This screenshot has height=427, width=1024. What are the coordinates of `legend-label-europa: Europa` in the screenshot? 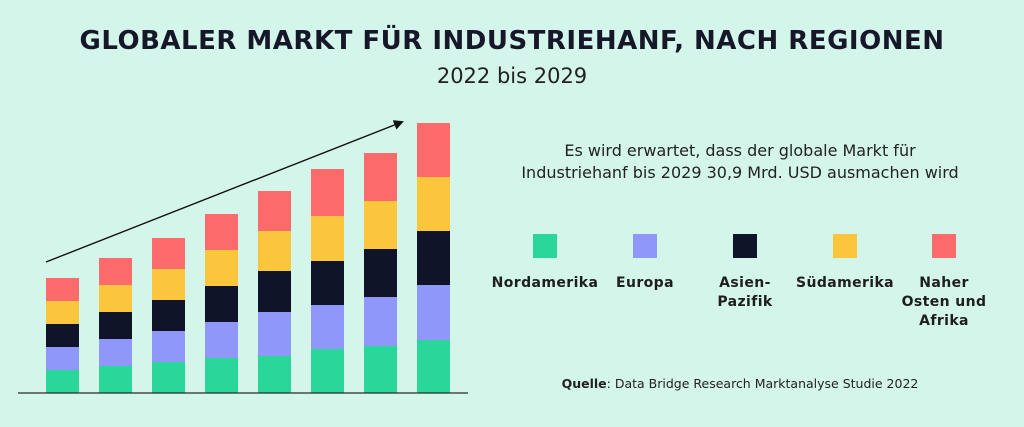 It's located at (645, 283).